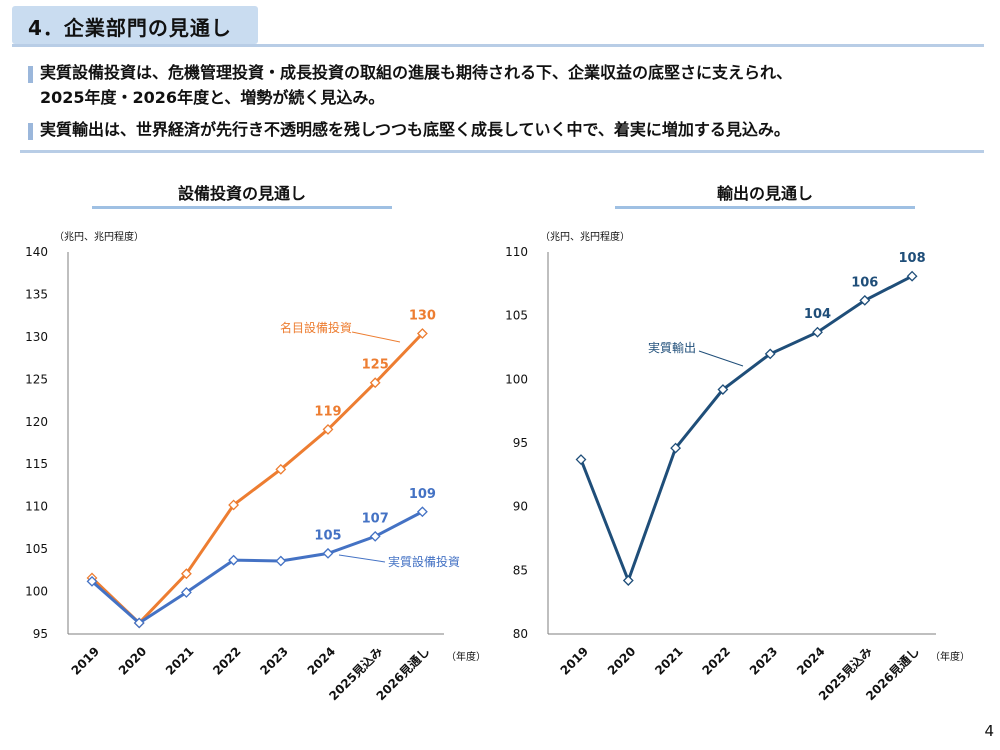 This screenshot has width=1000, height=750. Describe the element at coordinates (130, 28) in the screenshot. I see `section-title: 4．企業部門の見通し` at that location.